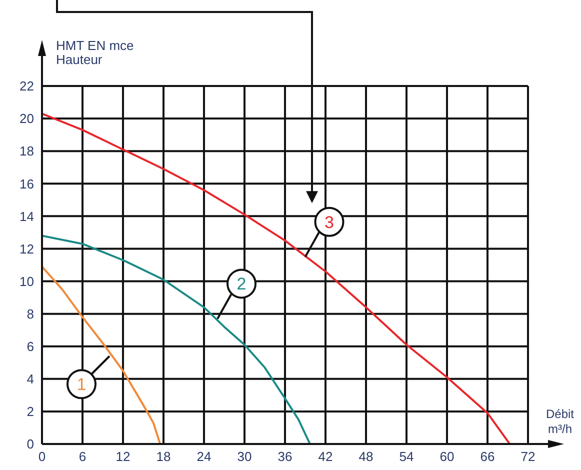 The width and height of the screenshot is (581, 470). I want to click on x-tick-label: 36, so click(285, 456).